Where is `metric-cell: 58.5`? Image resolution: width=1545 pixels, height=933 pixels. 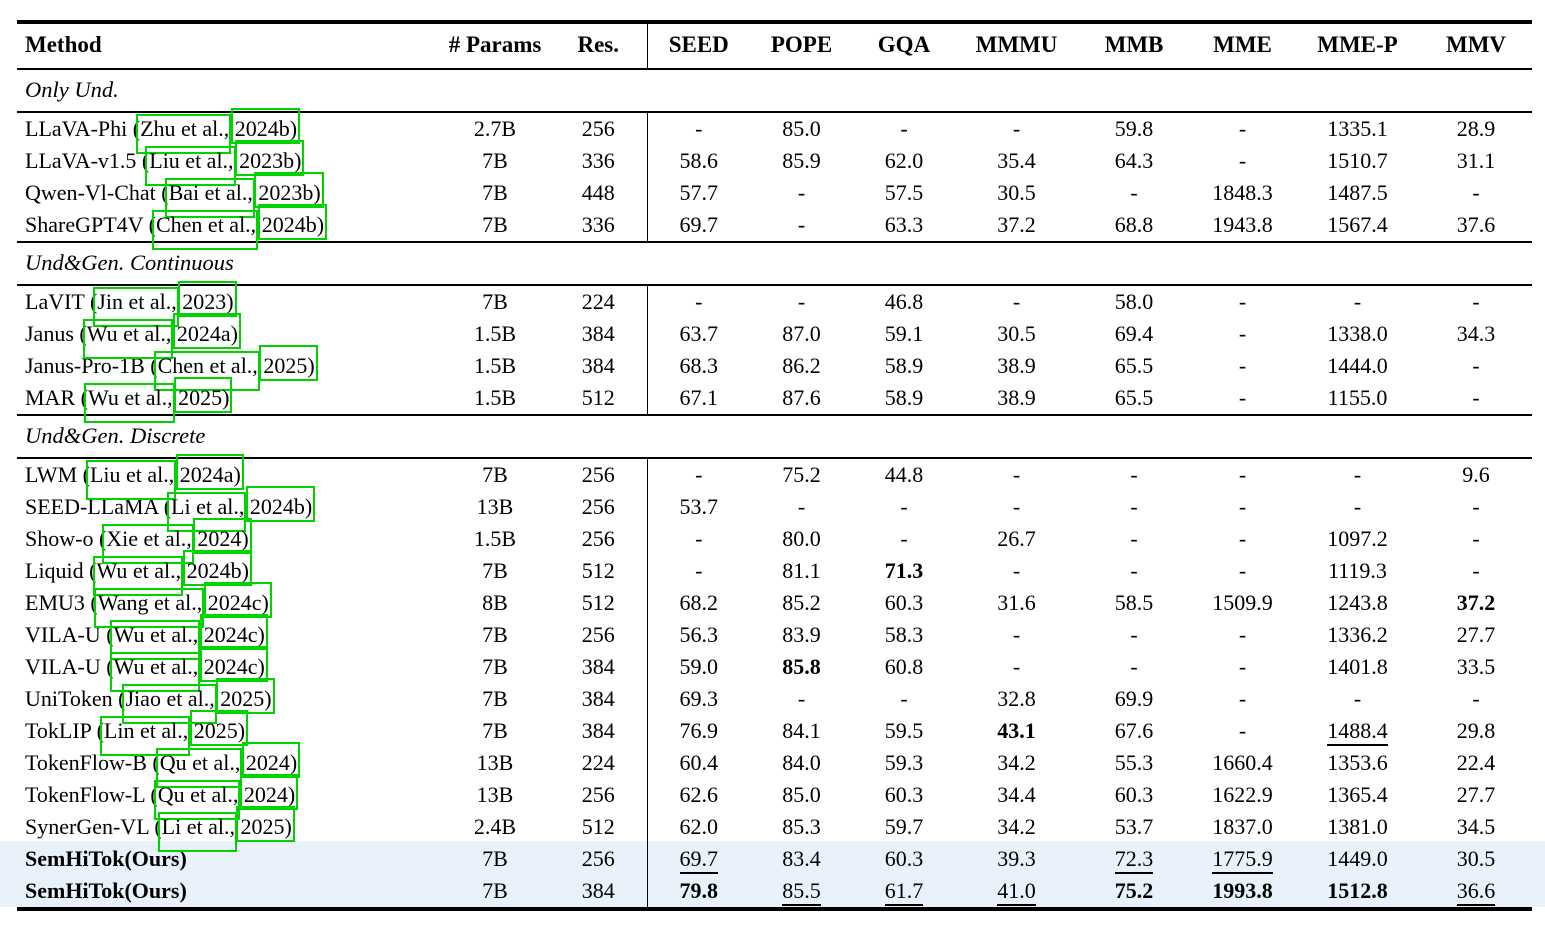
metric-cell: 58.5 is located at coordinates (1134, 603).